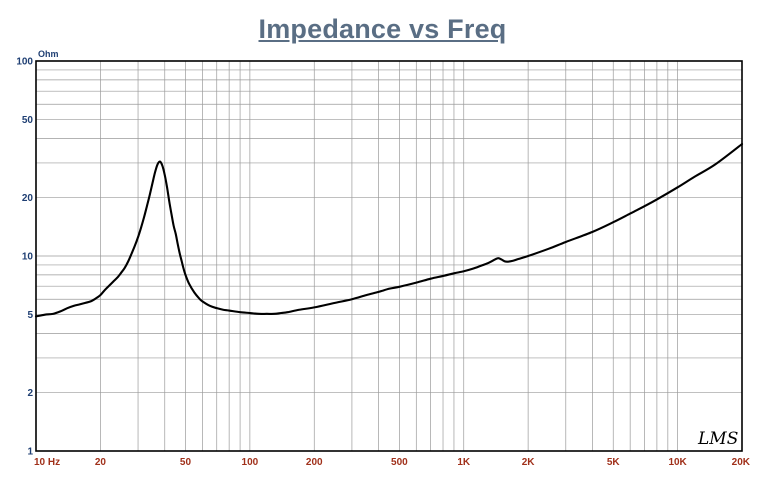 This screenshot has height=482, width=765. What do you see at coordinates (677, 462) in the screenshot?
I see `x-tick-label: 10K` at bounding box center [677, 462].